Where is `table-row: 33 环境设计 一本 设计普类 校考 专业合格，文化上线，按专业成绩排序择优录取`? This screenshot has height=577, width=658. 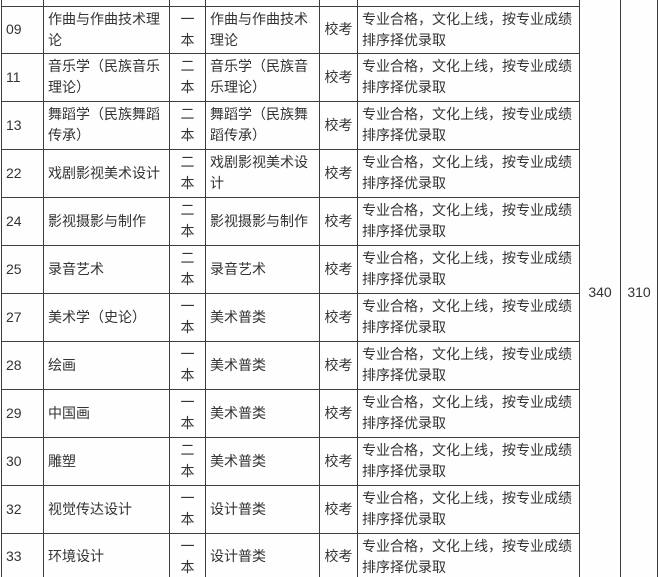 table-row: 33 环境设计 一本 设计普类 校考 专业合格，文化上线，按专业成绩排序择优录取 is located at coordinates (329, 554).